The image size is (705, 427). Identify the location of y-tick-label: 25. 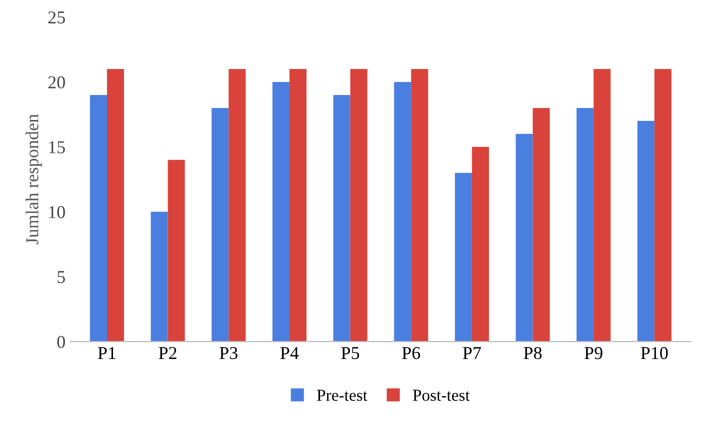
(56, 17).